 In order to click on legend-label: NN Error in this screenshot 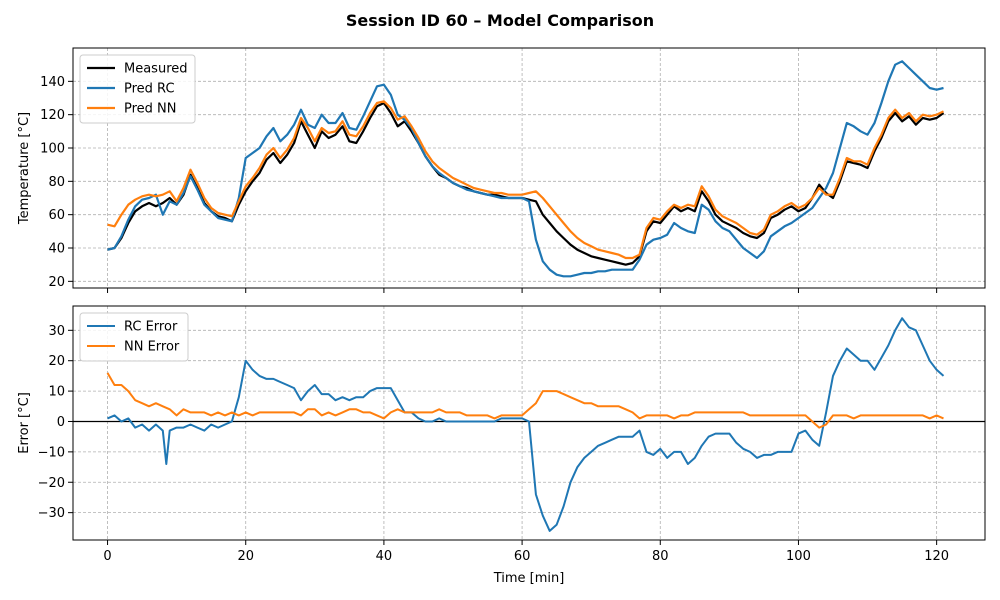, I will do `click(152, 347)`.